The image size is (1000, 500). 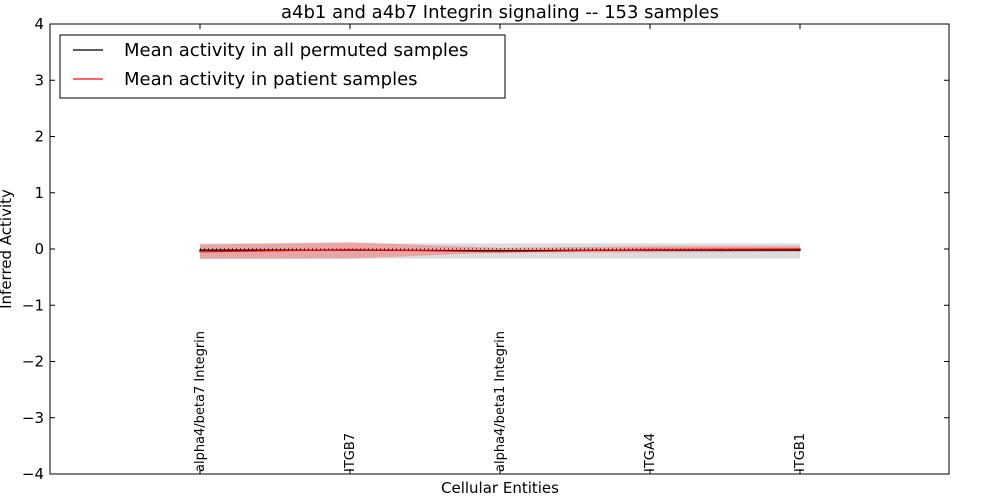 What do you see at coordinates (200, 401) in the screenshot?
I see `category-label: alpha4/beta7 Integrin` at bounding box center [200, 401].